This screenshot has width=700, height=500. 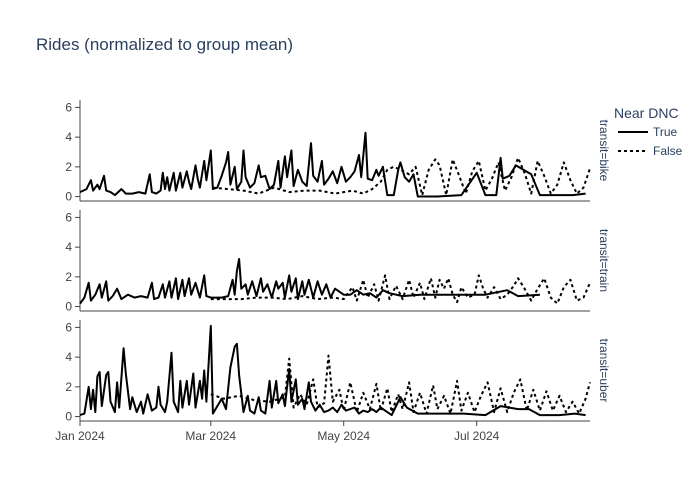 I want to click on x-tick-label: Mar 2024, so click(x=210, y=436).